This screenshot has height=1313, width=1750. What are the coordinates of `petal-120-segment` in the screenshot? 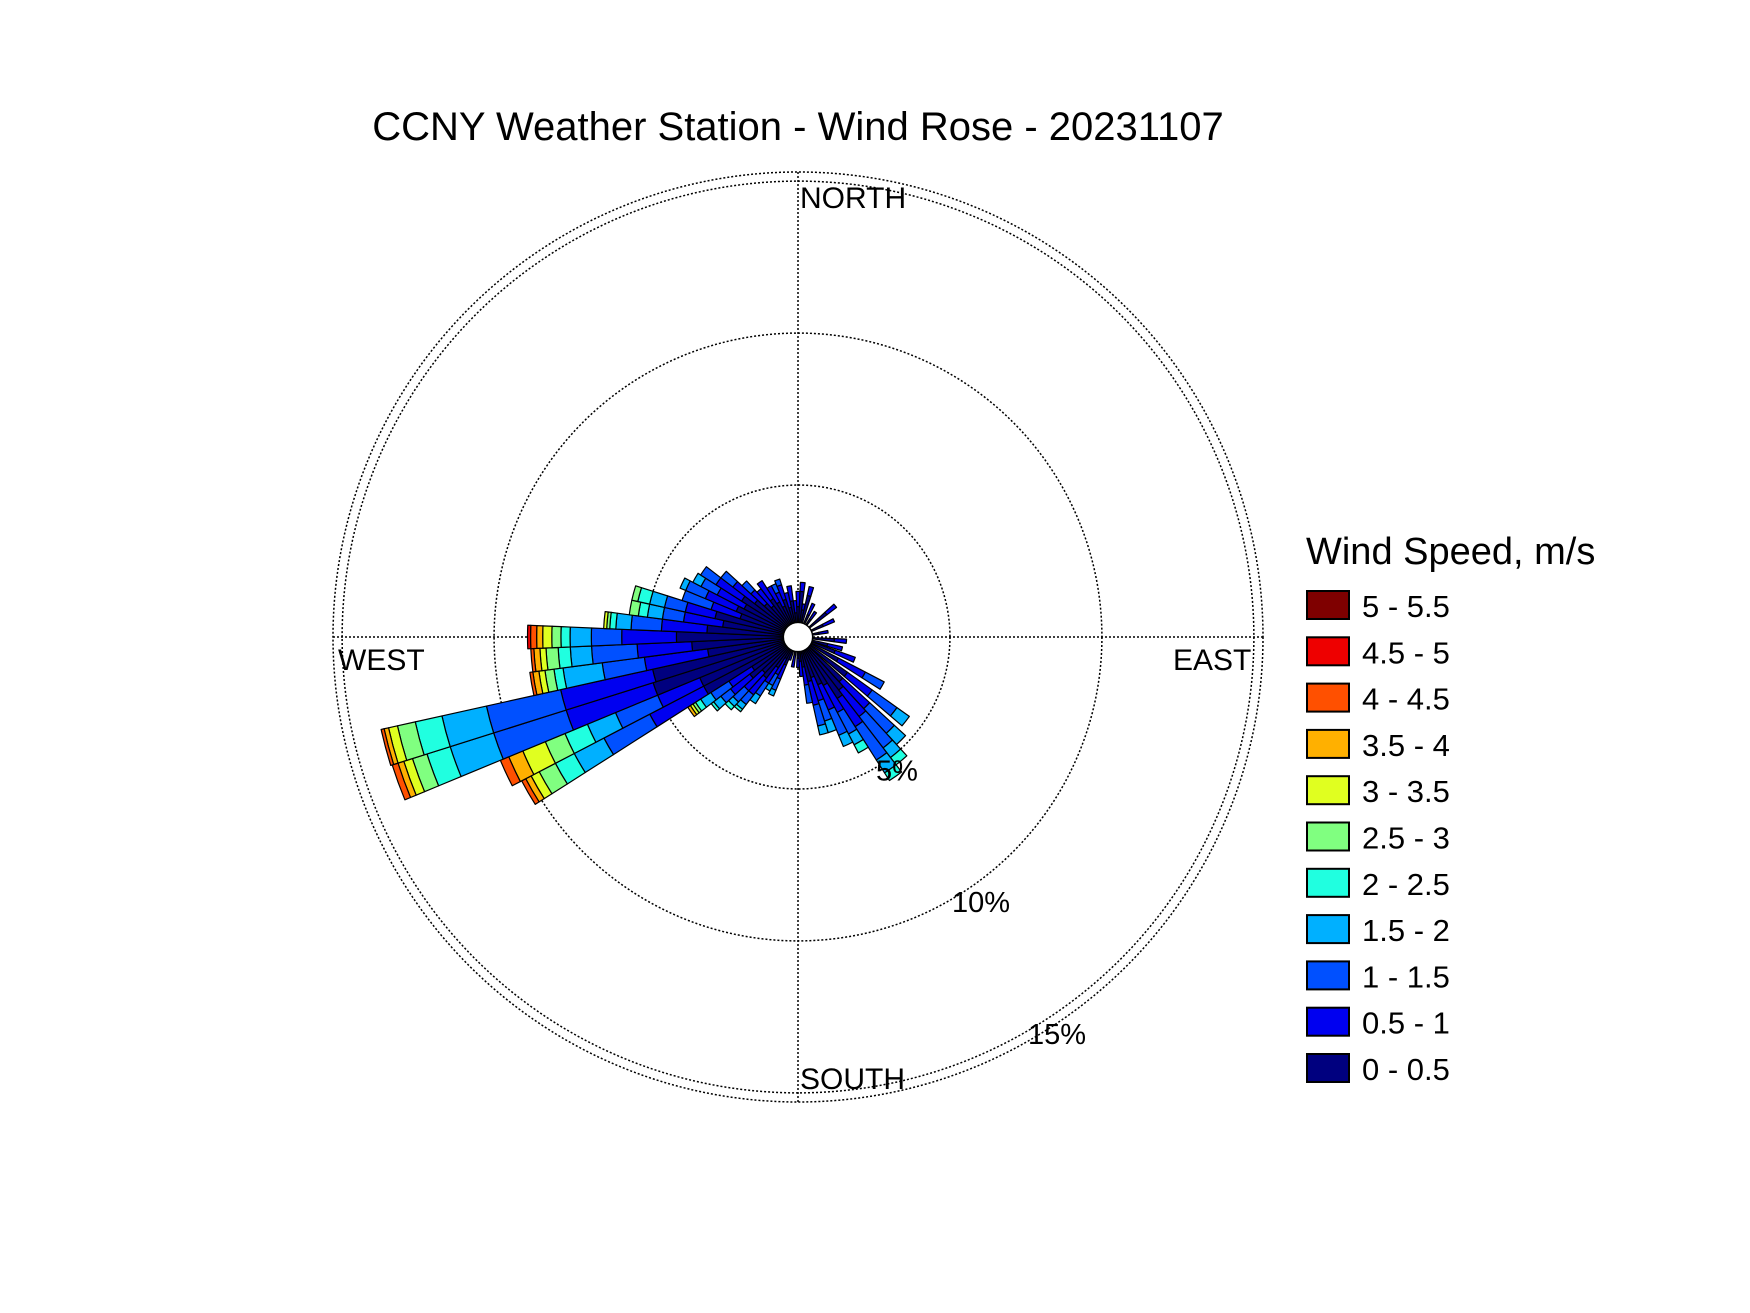 It's located at (873, 680).